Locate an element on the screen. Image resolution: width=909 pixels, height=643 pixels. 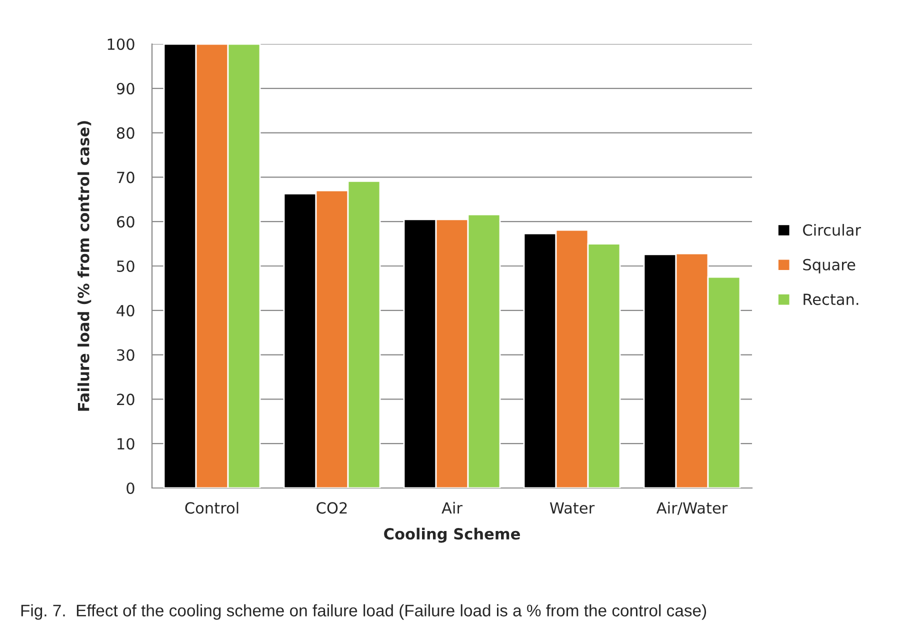
legend-label: Square is located at coordinates (829, 266).